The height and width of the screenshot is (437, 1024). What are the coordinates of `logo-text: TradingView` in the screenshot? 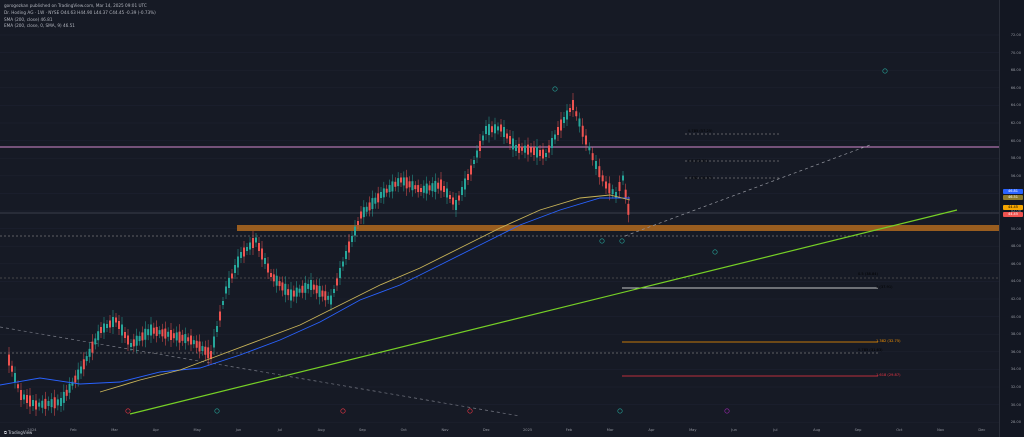 It's located at (20, 432).